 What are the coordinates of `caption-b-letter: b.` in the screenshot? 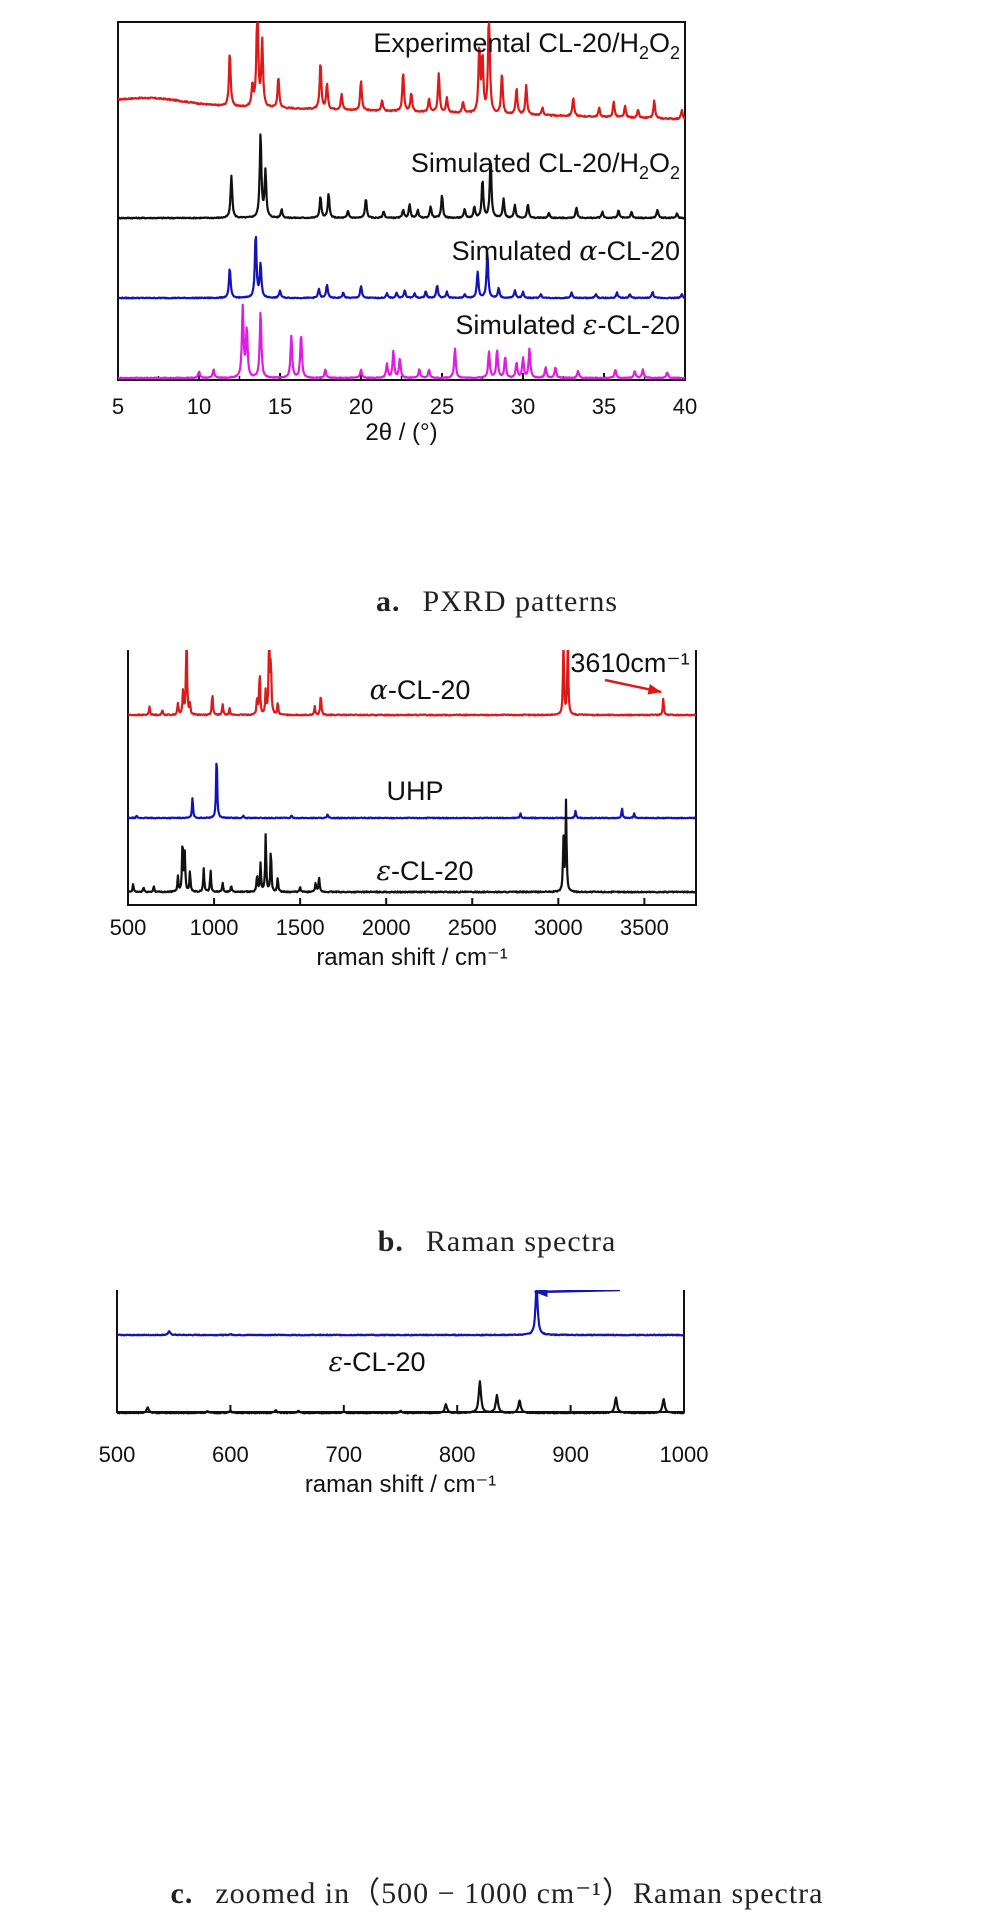 It's located at (390, 1241).